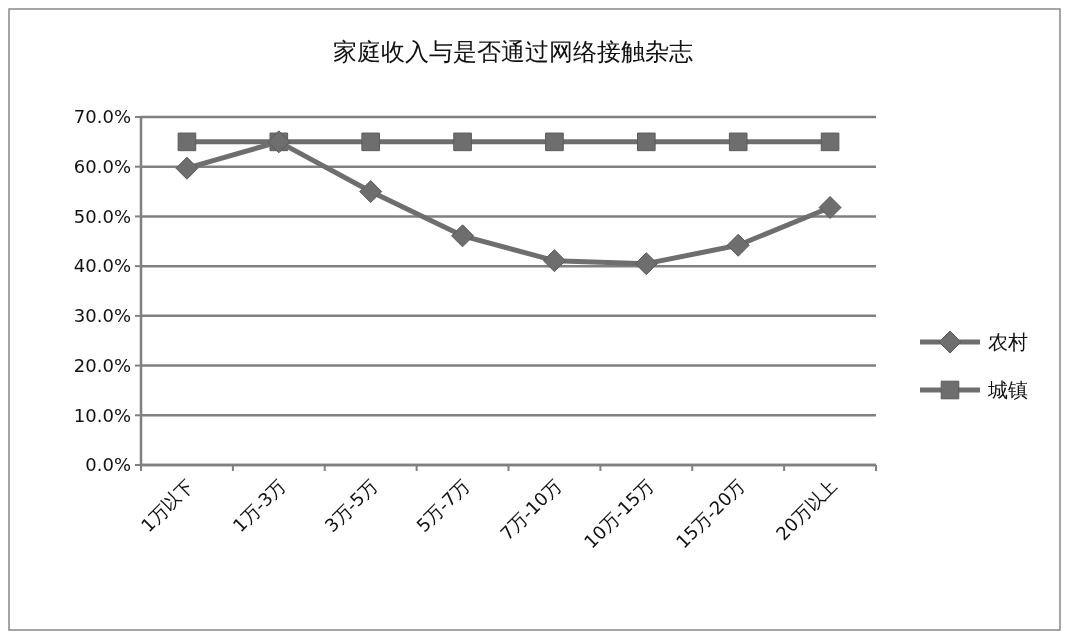 This screenshot has height=639, width=1069. I want to click on x-tick-label: 7万-10万, so click(531, 509).